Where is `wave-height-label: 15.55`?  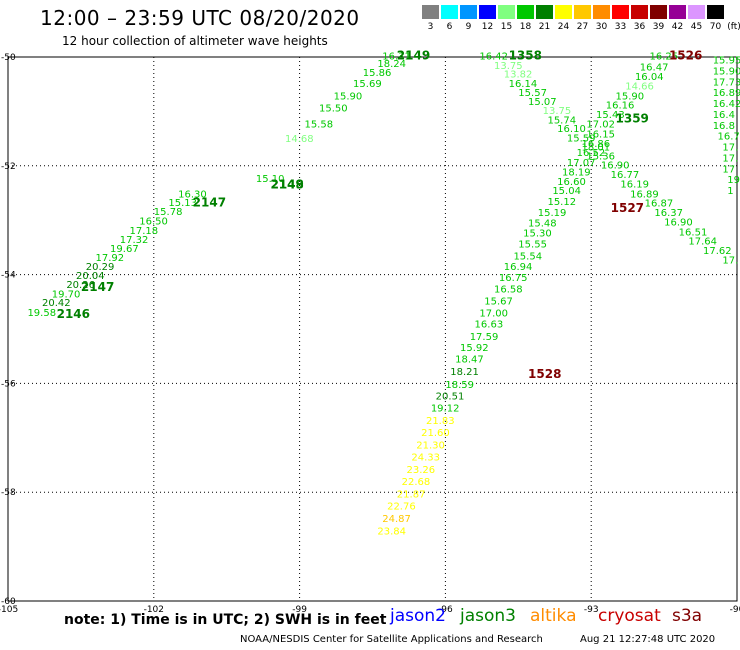 wave-height-label: 15.55 is located at coordinates (532, 244).